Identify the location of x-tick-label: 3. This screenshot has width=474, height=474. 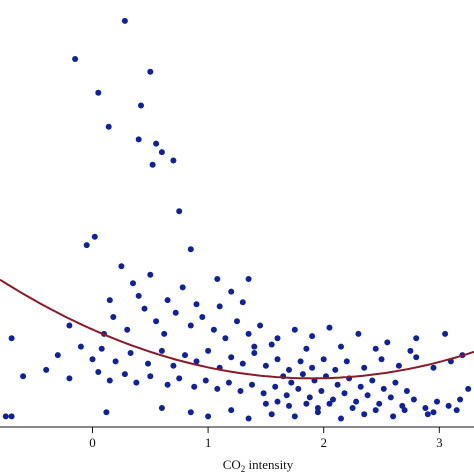
(439, 442).